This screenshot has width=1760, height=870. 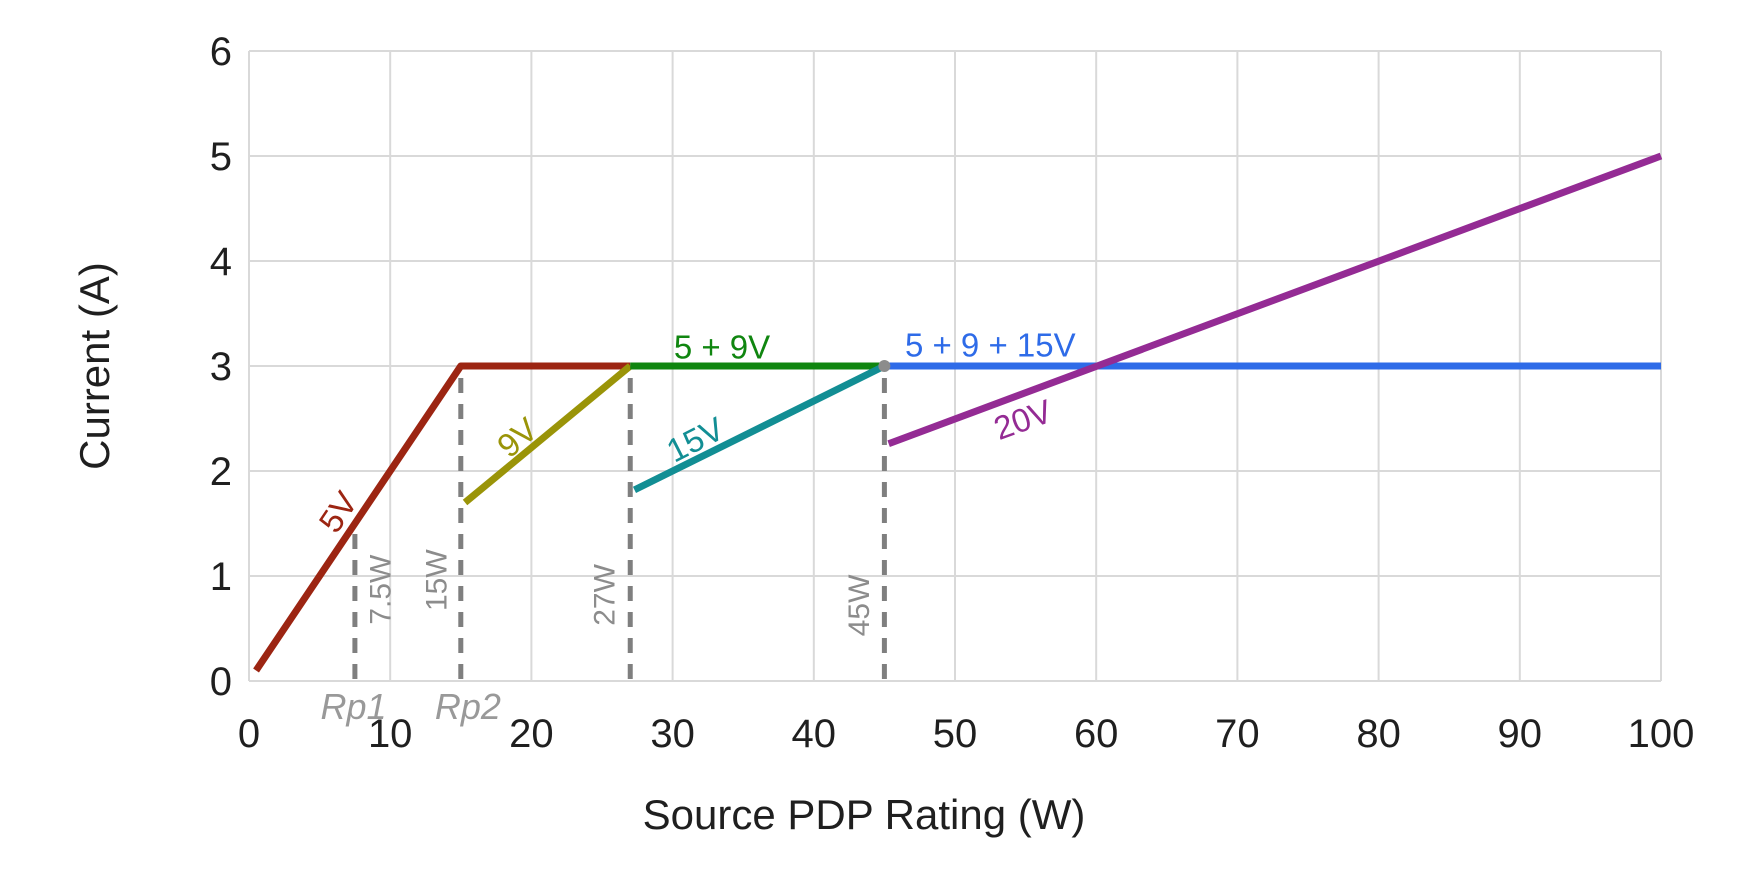 What do you see at coordinates (221, 157) in the screenshot?
I see `y-tick-5: 5` at bounding box center [221, 157].